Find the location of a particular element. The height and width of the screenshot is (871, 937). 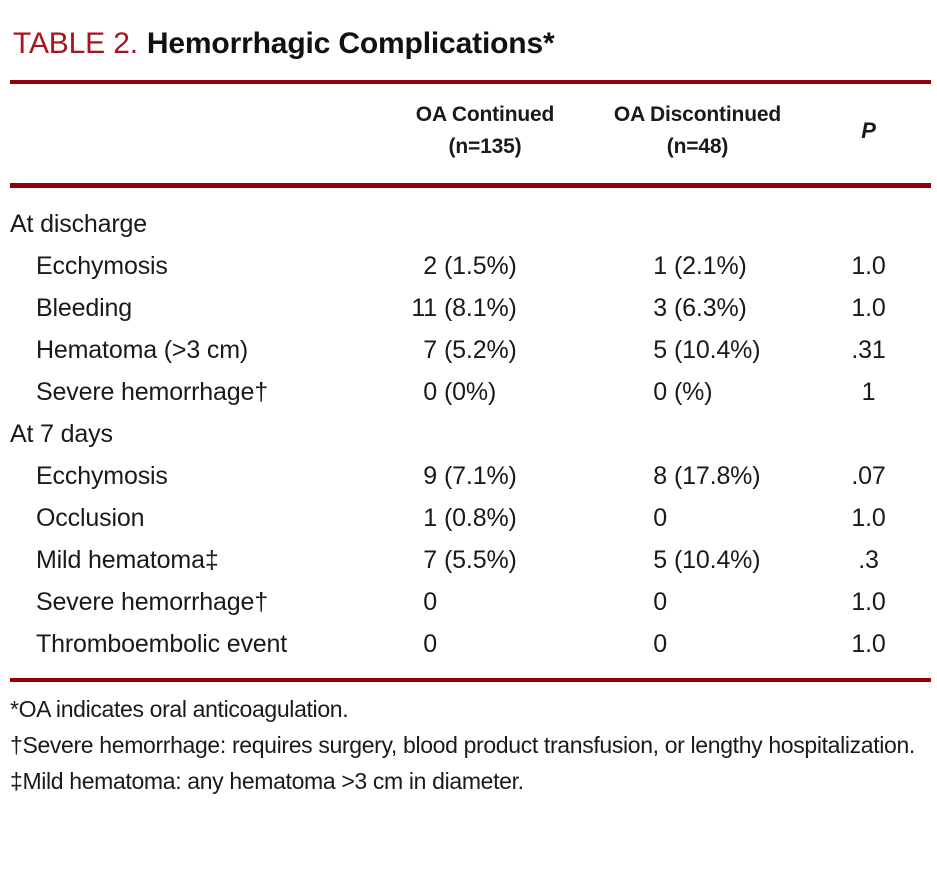

row-label: Thromboembolic event is located at coordinates (162, 643).